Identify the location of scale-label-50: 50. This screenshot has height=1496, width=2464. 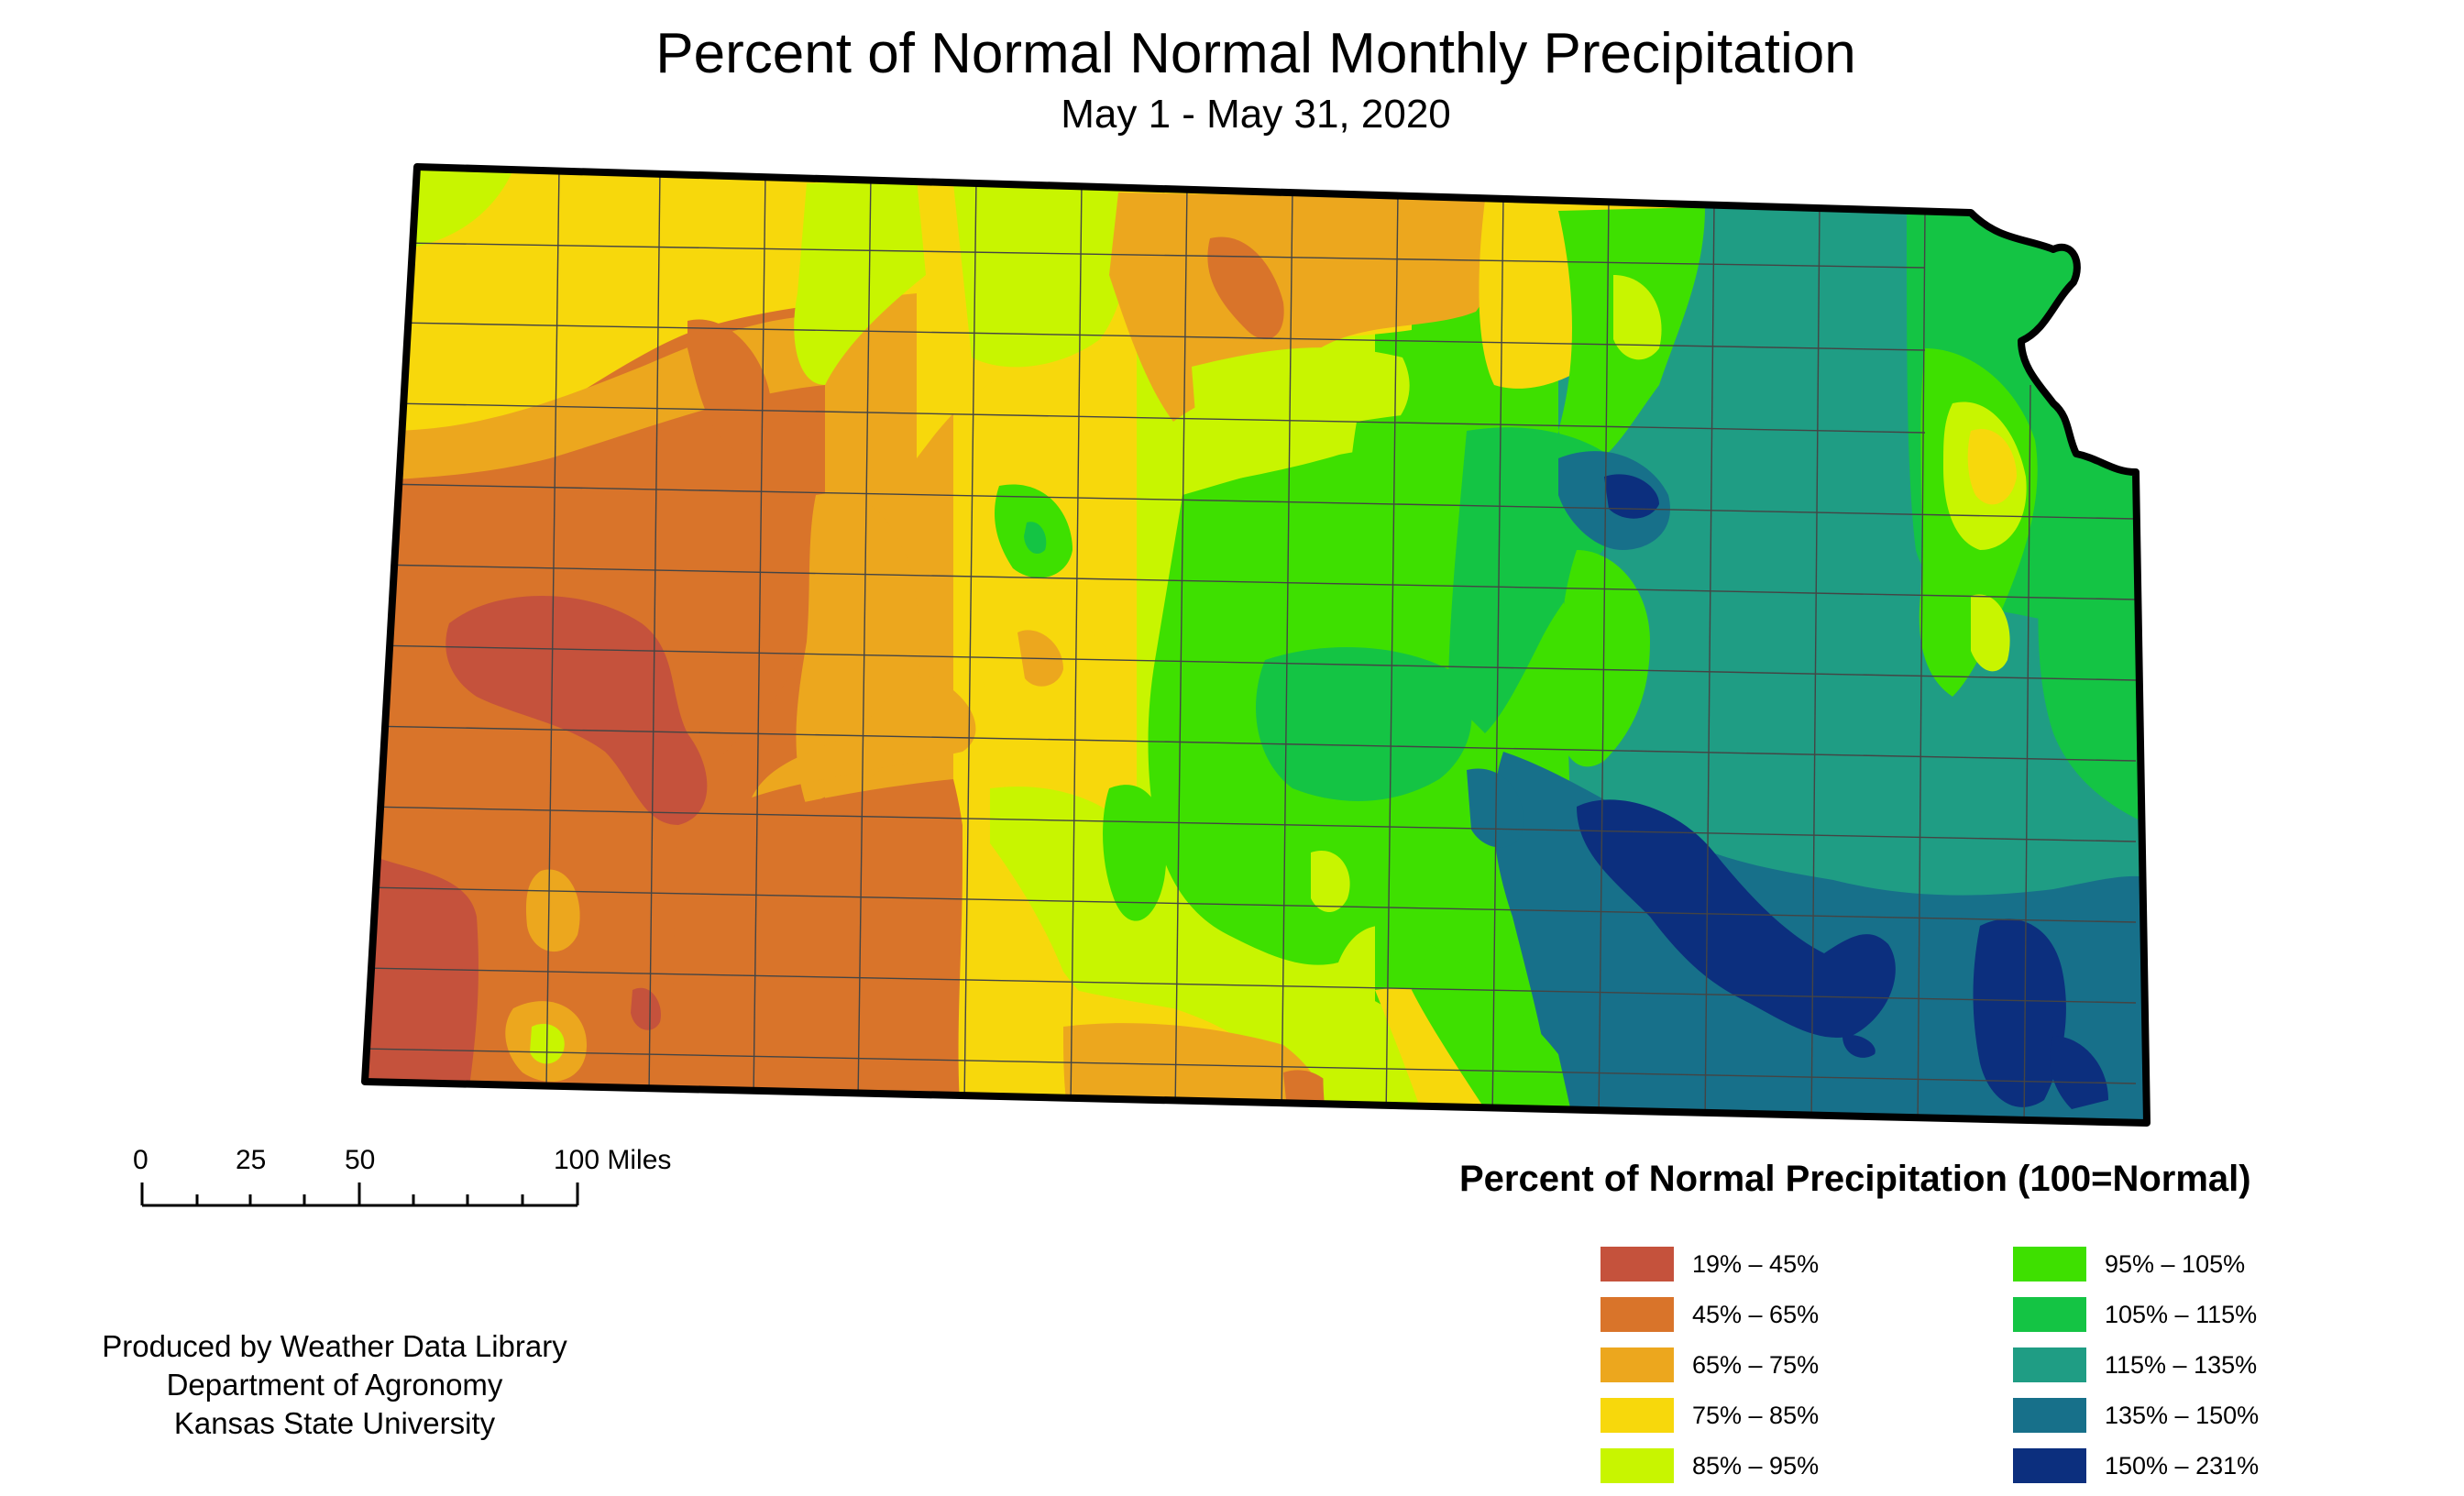
(360, 1160).